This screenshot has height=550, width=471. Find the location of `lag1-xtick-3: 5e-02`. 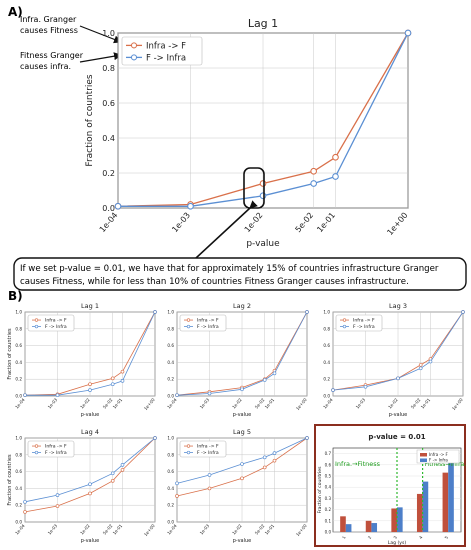

lag1-xtick-3: 5e-02 is located at coordinates (108, 403).